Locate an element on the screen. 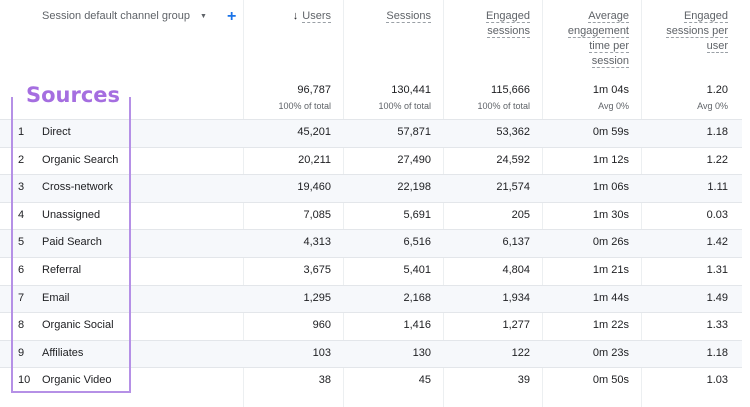 Image resolution: width=750 pixels, height=407 pixels. metric-total: 115,666 is located at coordinates (510, 90).